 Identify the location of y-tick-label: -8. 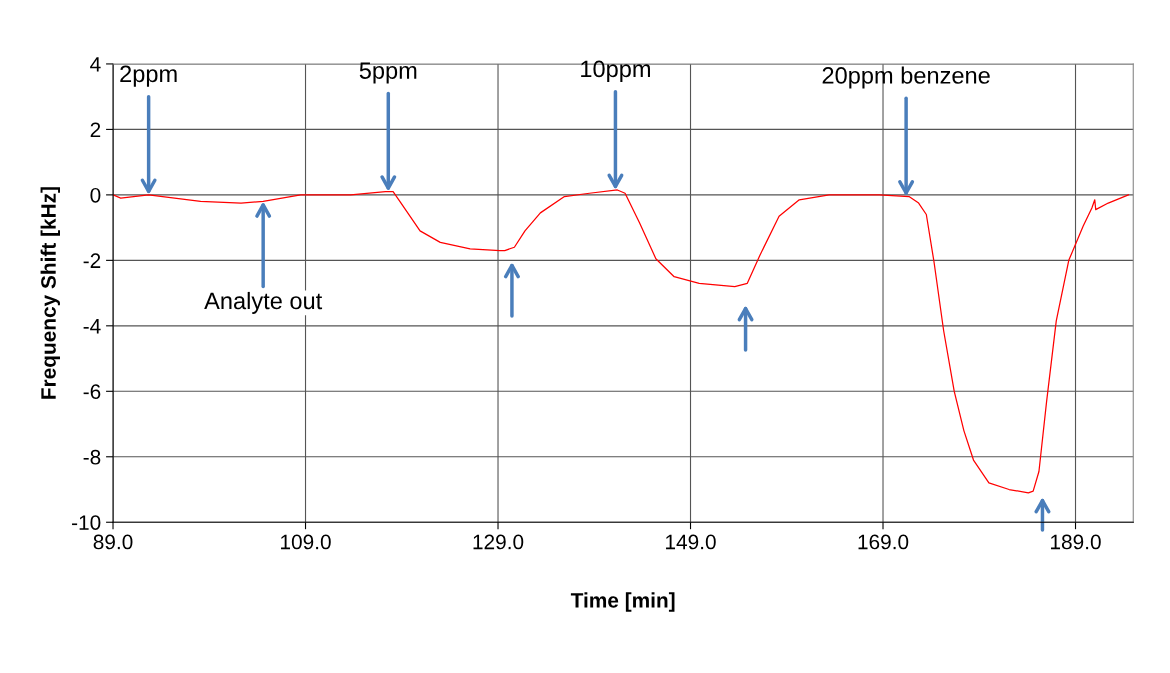
(92, 457).